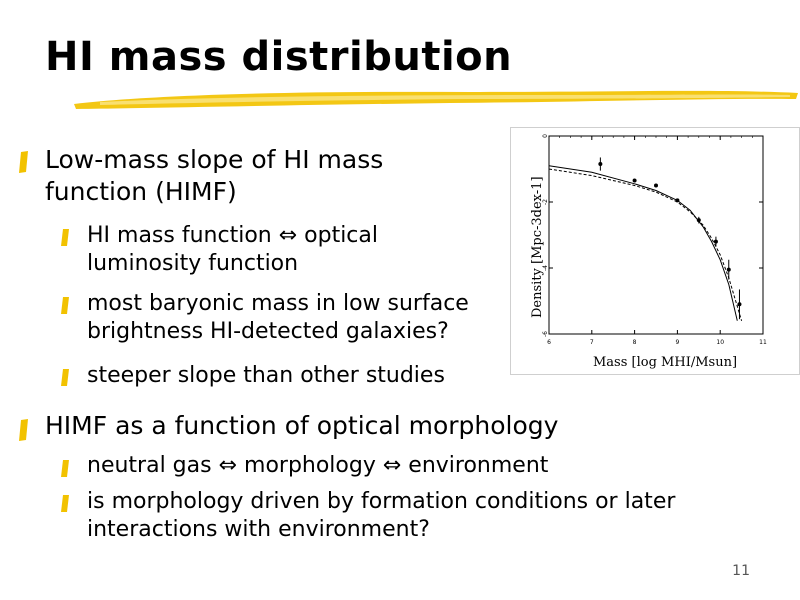 Image resolution: width=800 pixels, height=600 pixels. Describe the element at coordinates (763, 342) in the screenshot. I see `x-tick-label: 11` at that location.